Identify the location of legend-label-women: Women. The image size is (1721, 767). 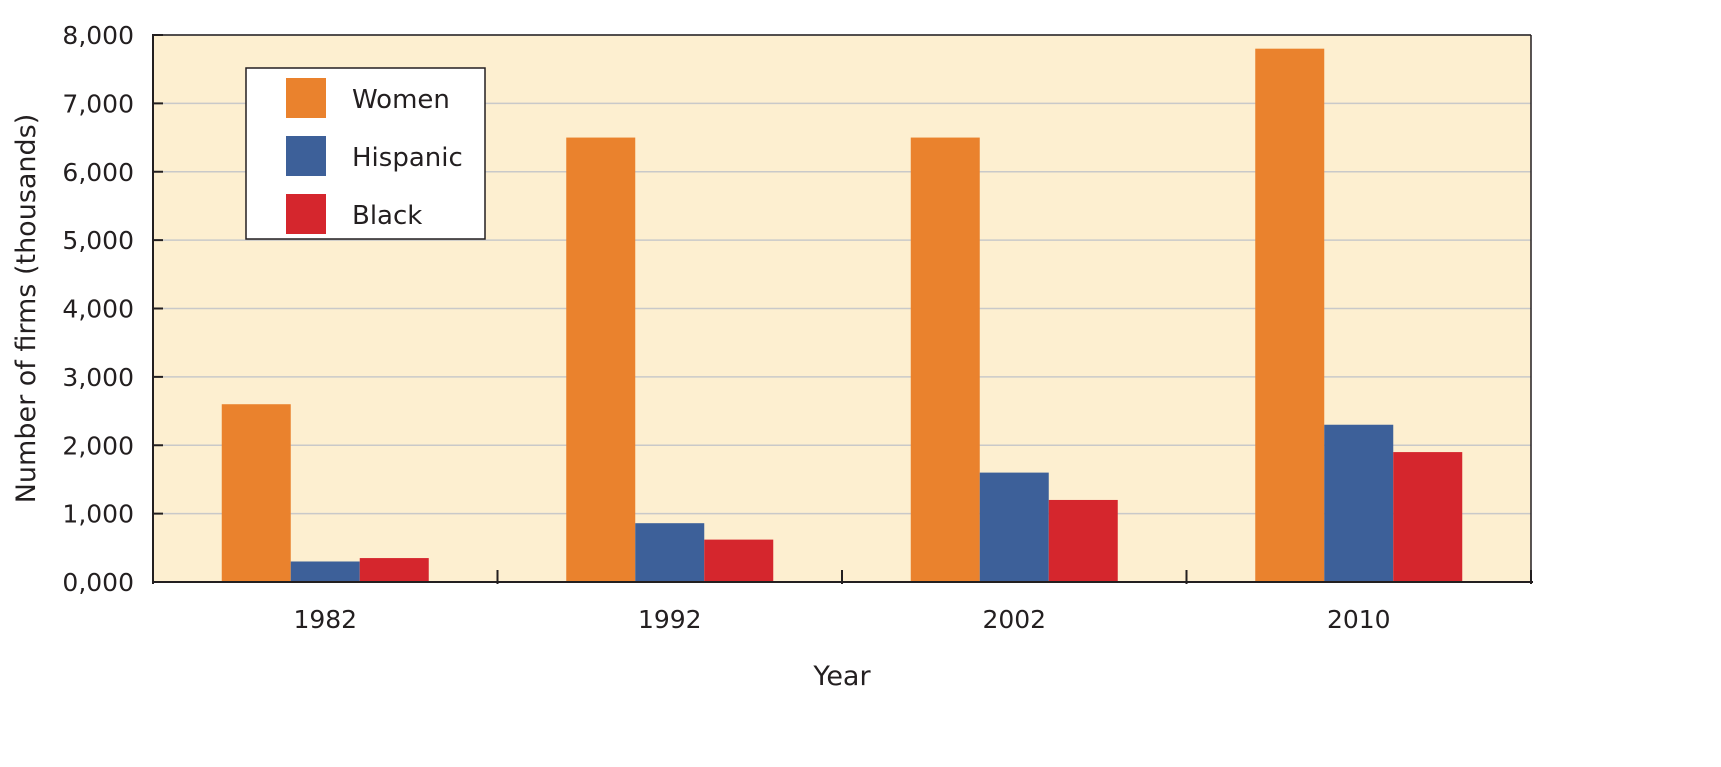
(401, 100).